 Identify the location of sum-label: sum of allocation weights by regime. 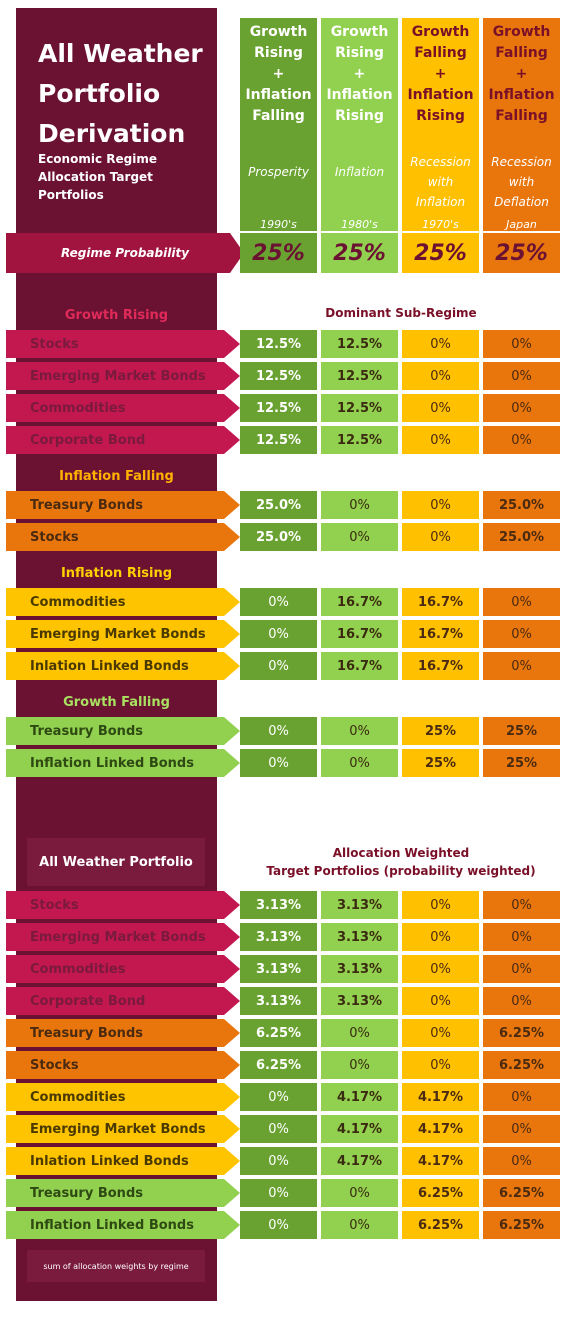
(116, 1266).